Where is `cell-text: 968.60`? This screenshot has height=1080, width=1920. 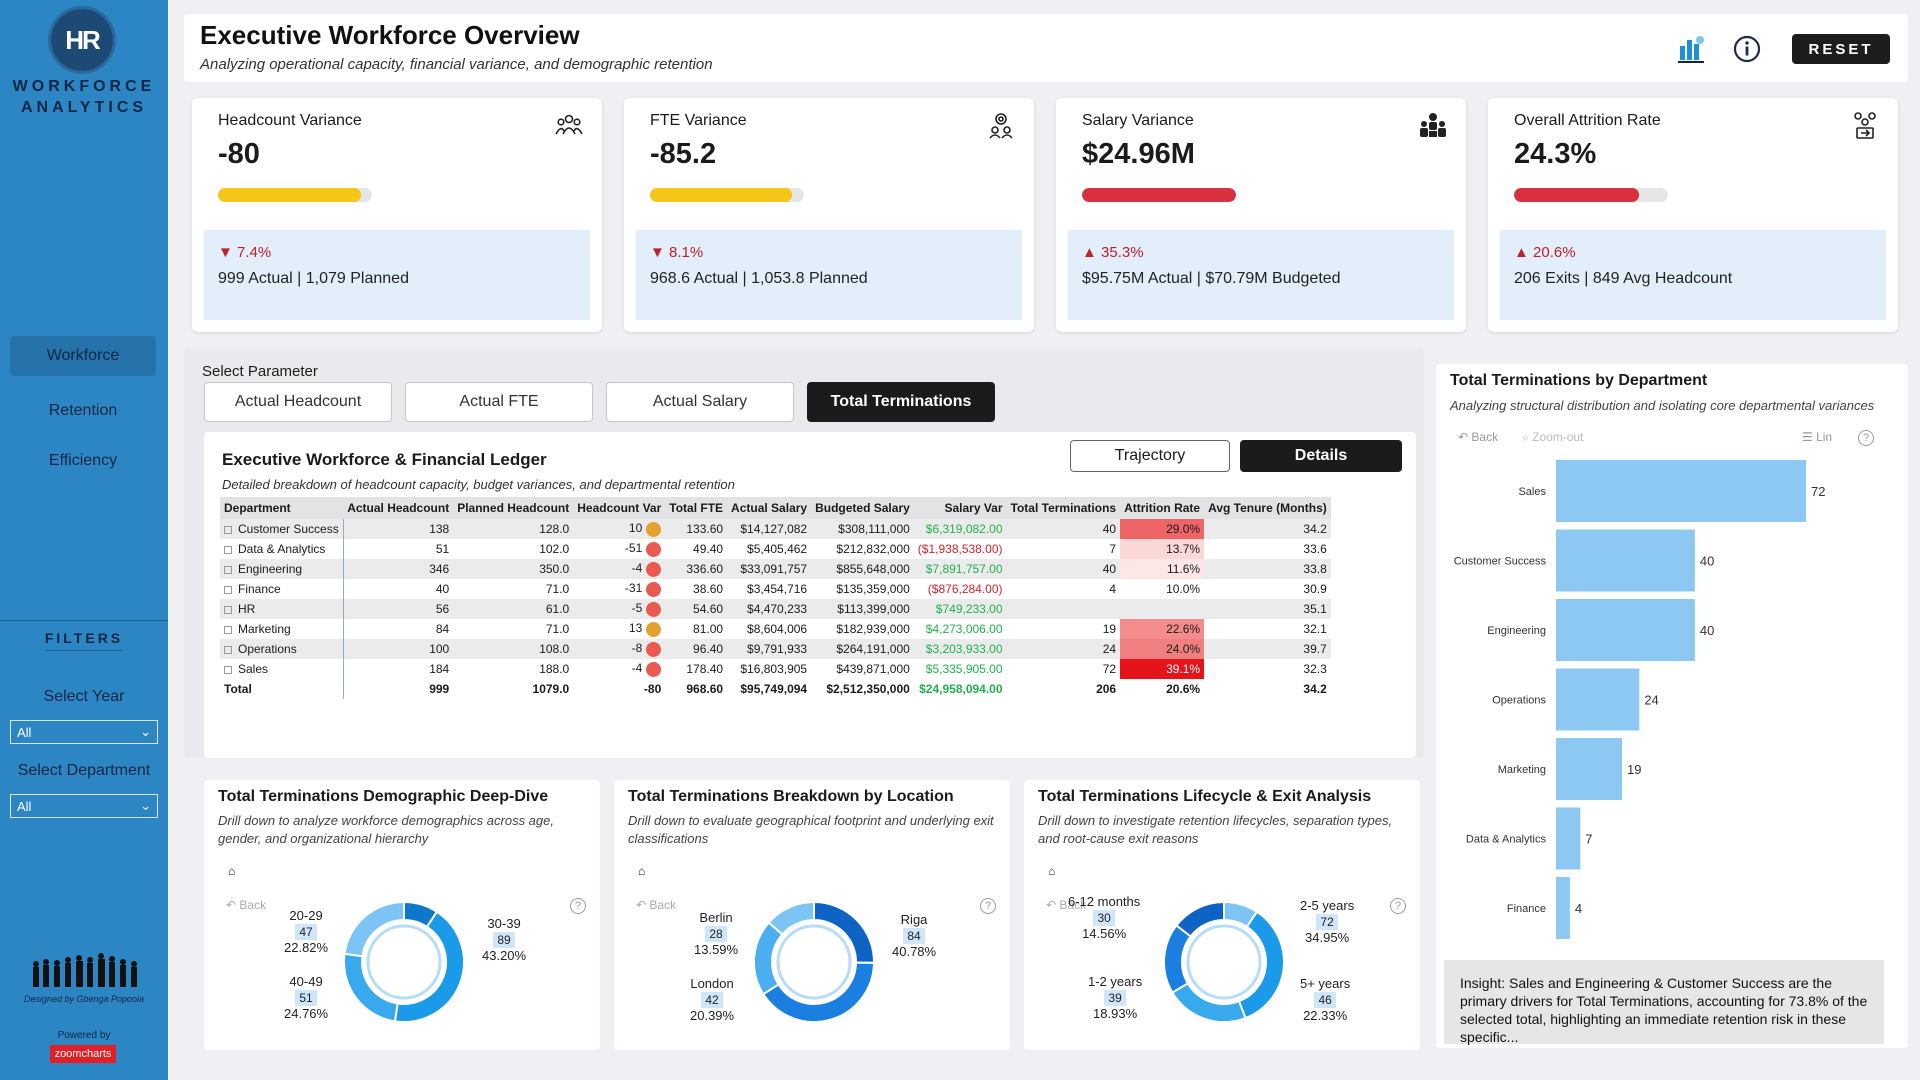
cell-text: 968.60 is located at coordinates (705, 689).